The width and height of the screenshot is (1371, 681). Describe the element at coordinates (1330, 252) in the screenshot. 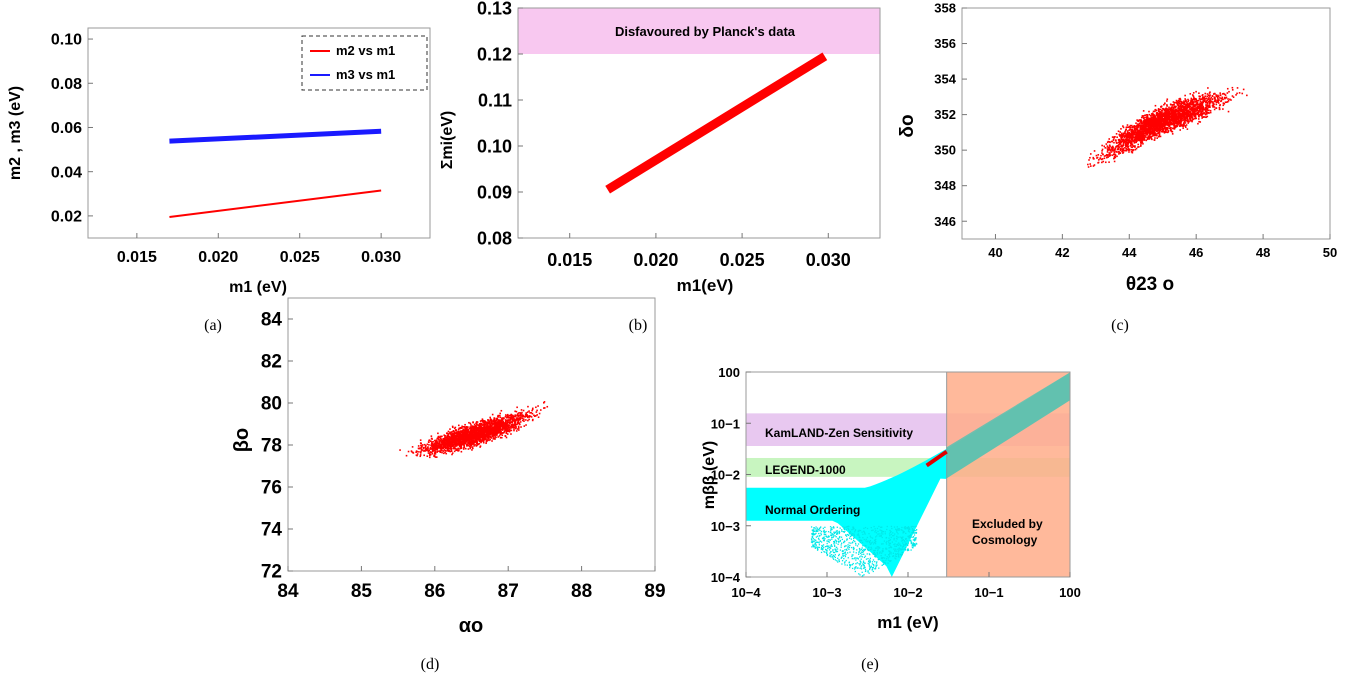

I see `x-tick-label: 50` at that location.